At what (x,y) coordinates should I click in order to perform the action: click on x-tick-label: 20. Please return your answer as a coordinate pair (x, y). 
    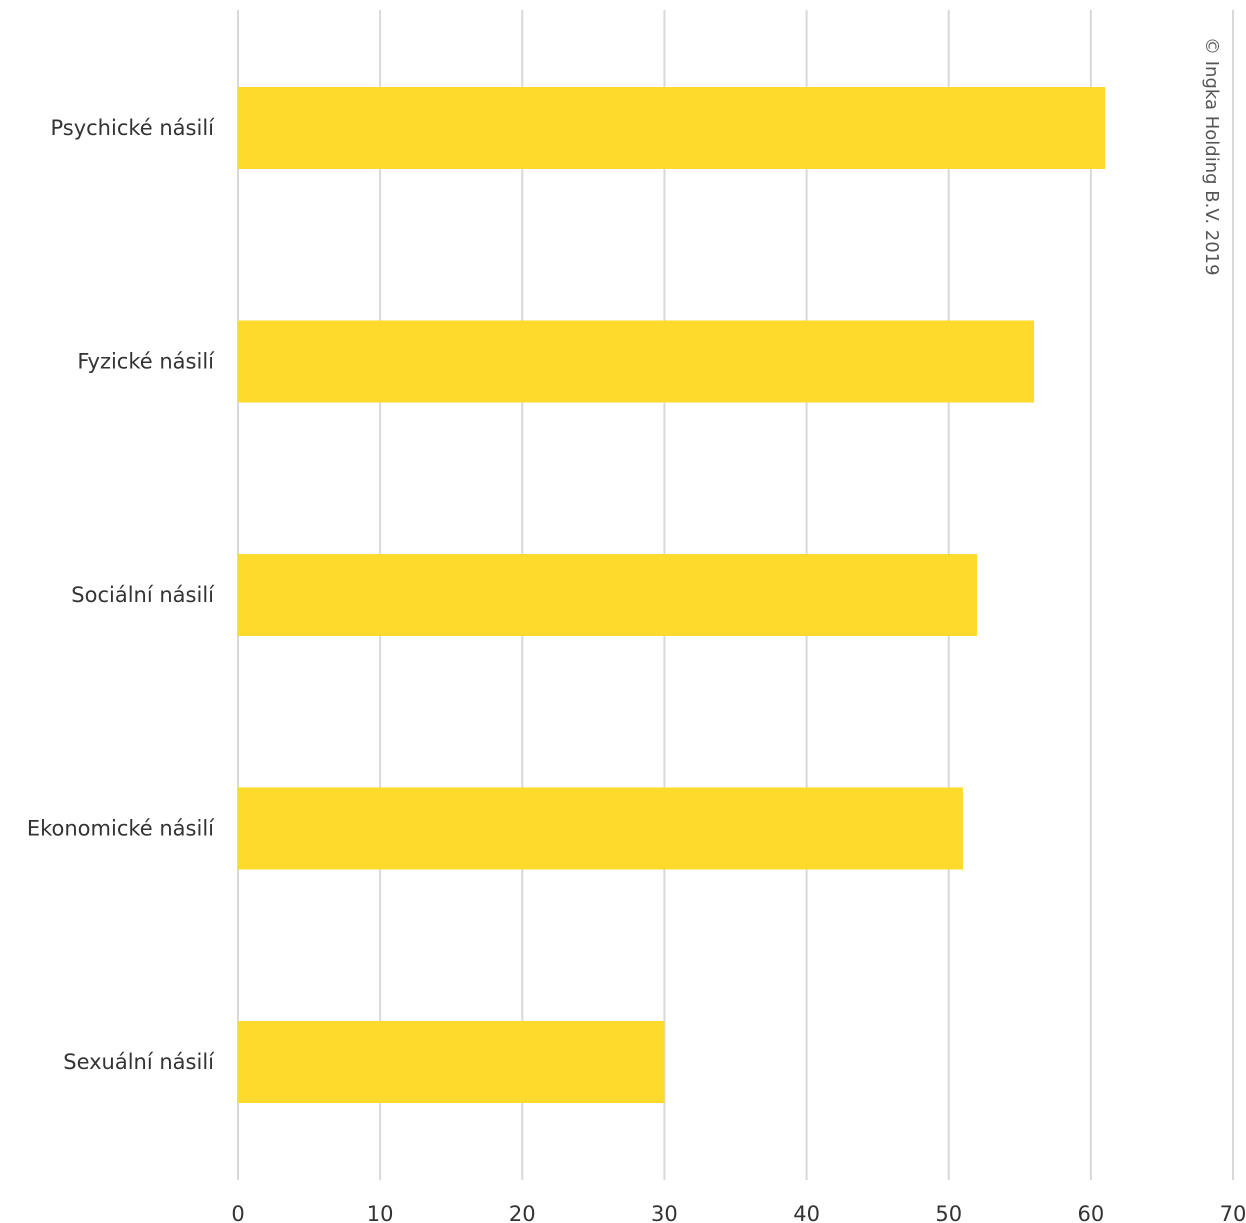
    Looking at the image, I should click on (522, 1212).